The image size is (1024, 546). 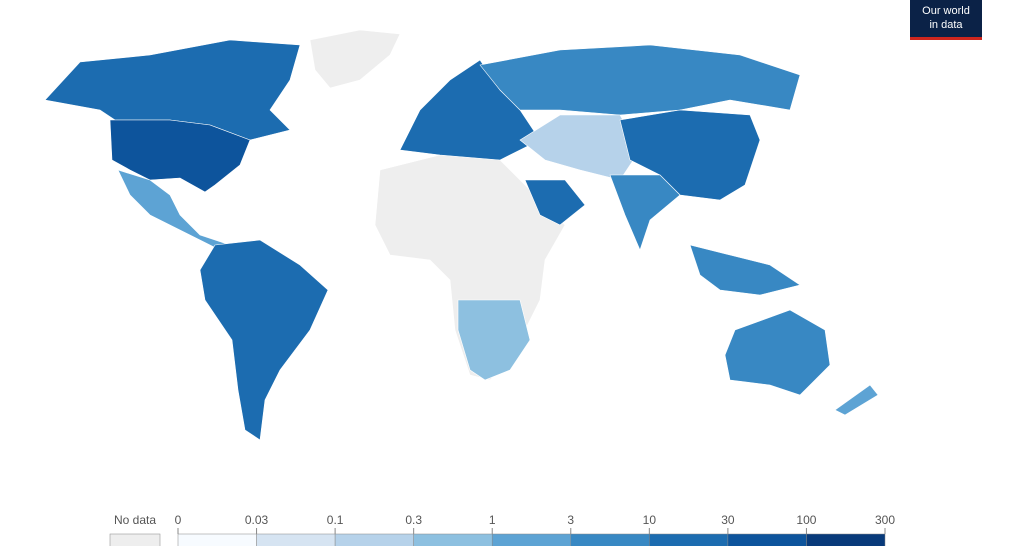 What do you see at coordinates (745, 270) in the screenshot?
I see `southeast-asia` at bounding box center [745, 270].